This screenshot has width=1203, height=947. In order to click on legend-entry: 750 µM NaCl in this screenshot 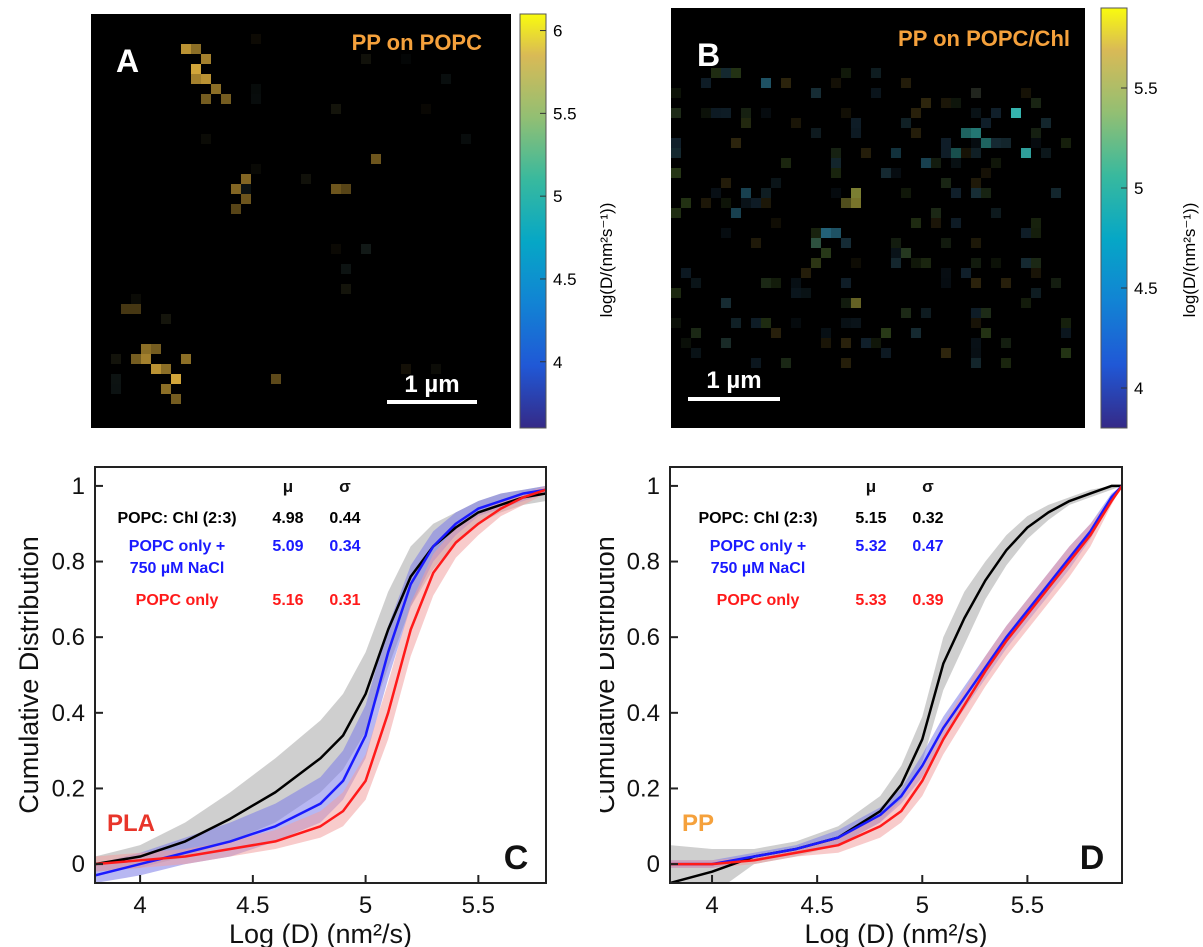, I will do `click(177, 568)`.